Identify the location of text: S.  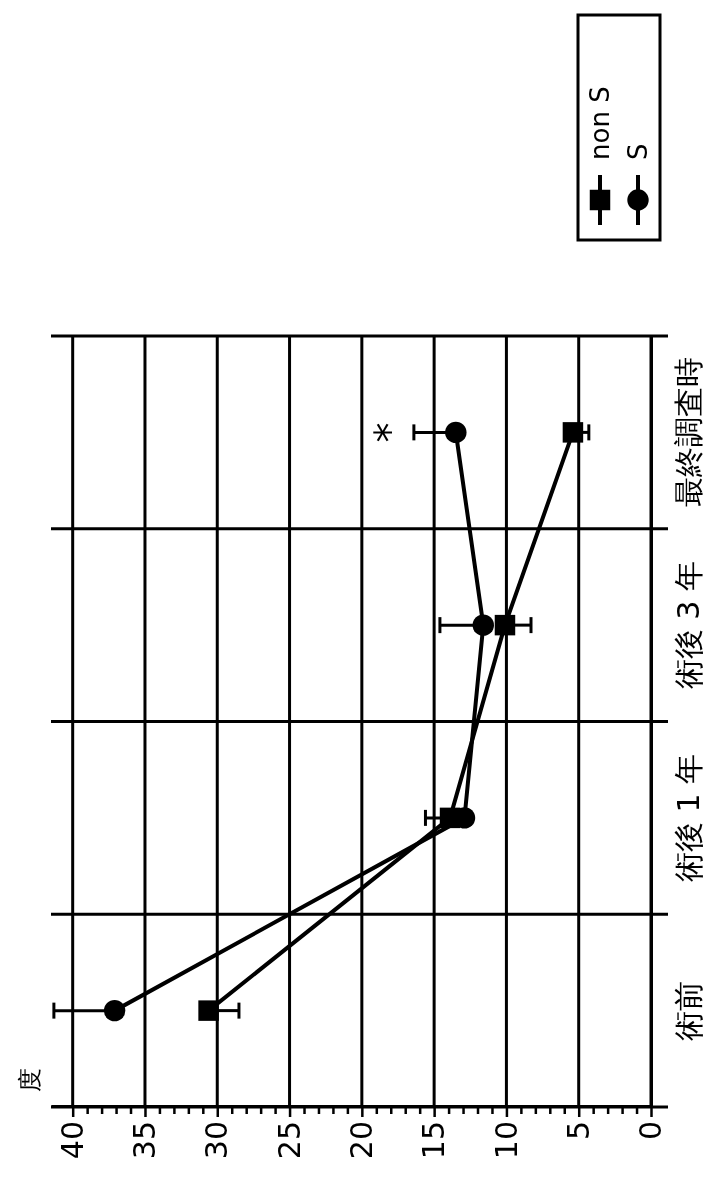
(638, 151).